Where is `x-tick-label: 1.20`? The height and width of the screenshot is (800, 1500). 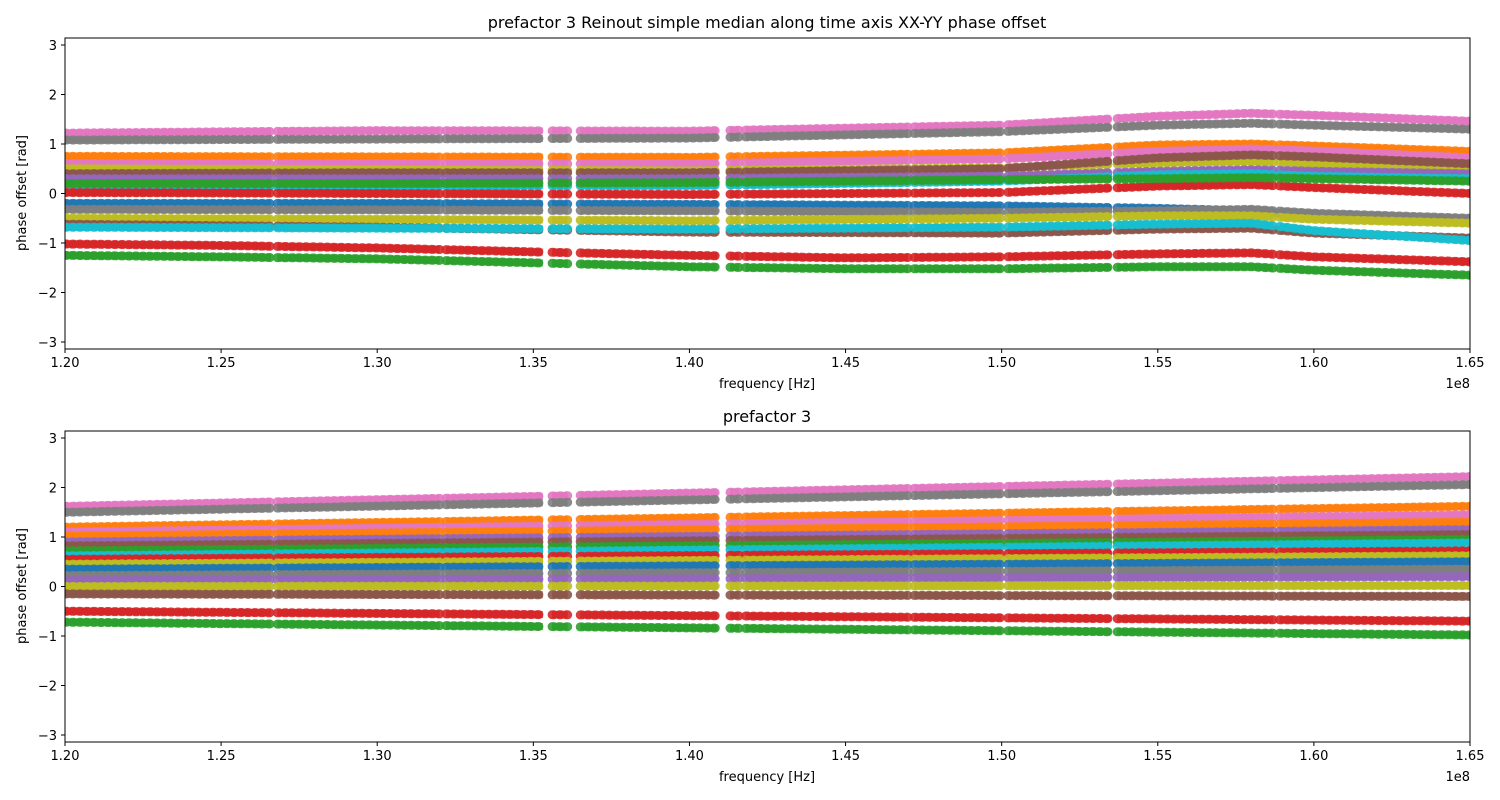
x-tick-label: 1.20 is located at coordinates (65, 756).